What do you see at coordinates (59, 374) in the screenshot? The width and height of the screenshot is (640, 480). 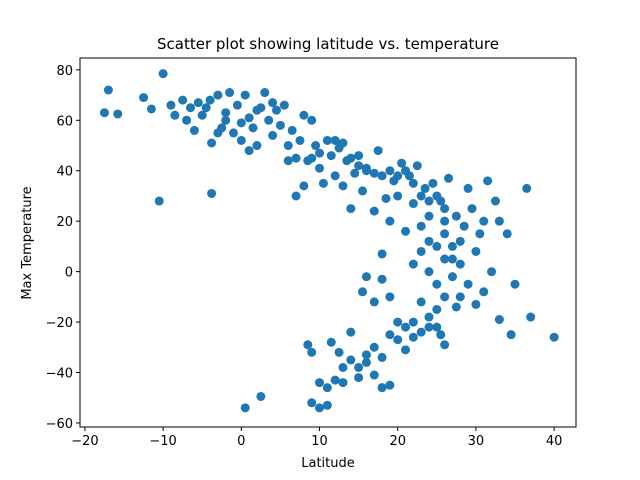 I see `y-tick-label: −40` at bounding box center [59, 374].